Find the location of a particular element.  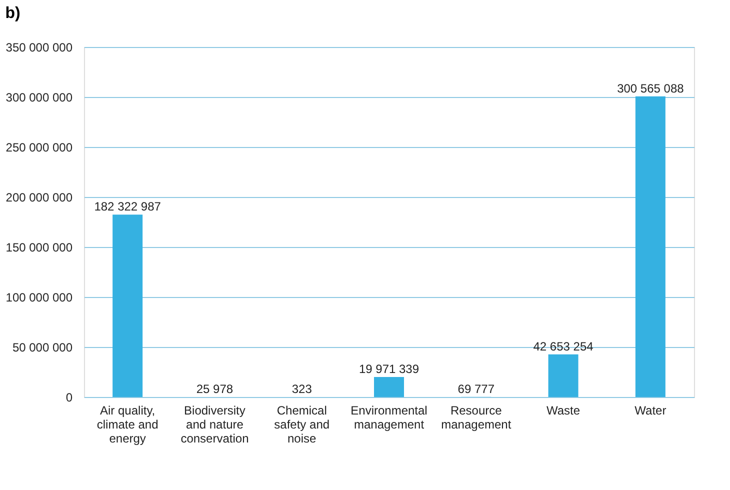

x-tick-label: Environmental management is located at coordinates (389, 418).